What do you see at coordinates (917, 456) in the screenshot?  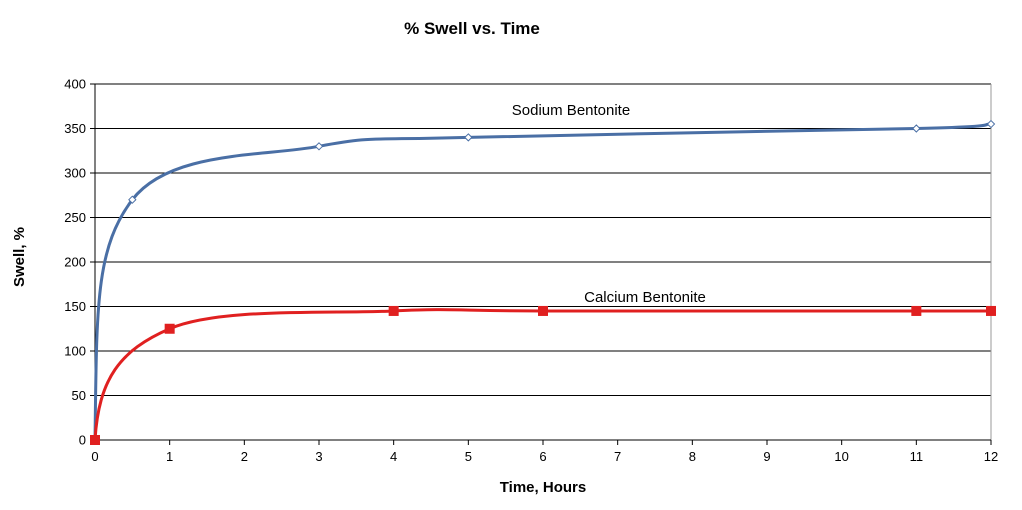 I see `x-tick-label-11: 11` at bounding box center [917, 456].